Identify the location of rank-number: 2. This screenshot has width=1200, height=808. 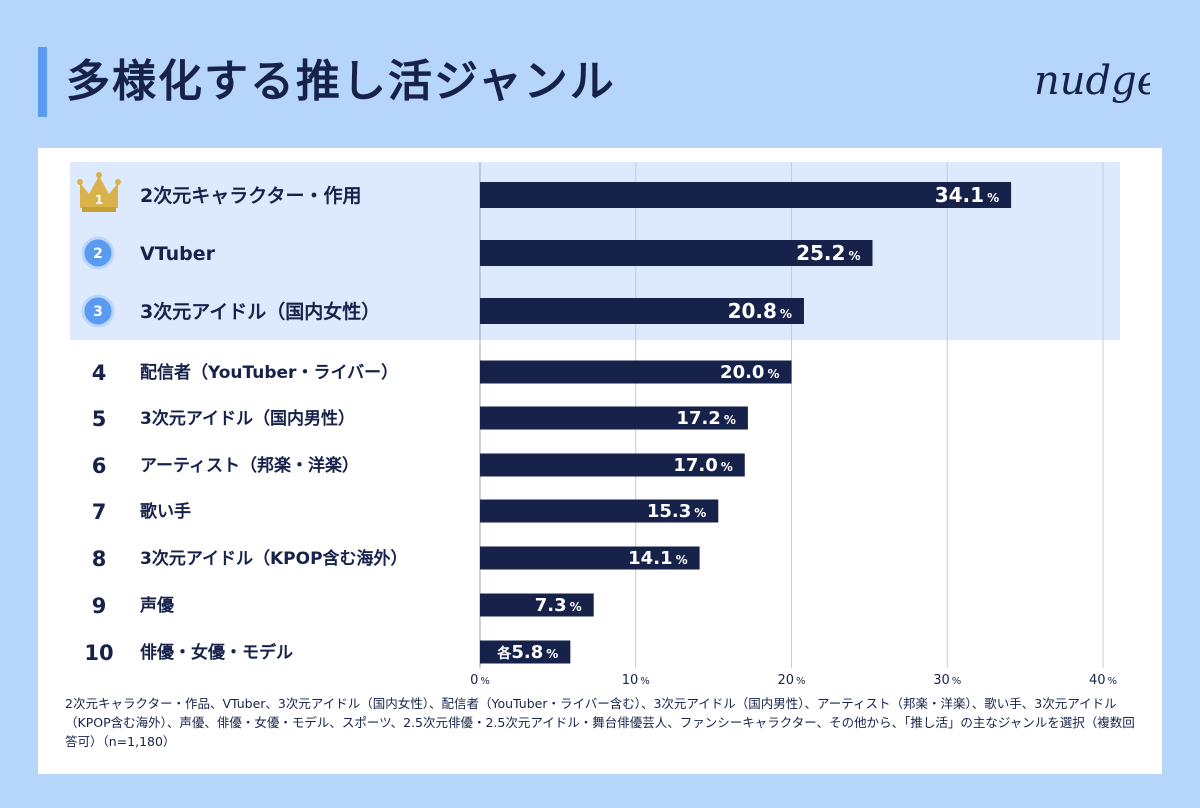
(98, 254).